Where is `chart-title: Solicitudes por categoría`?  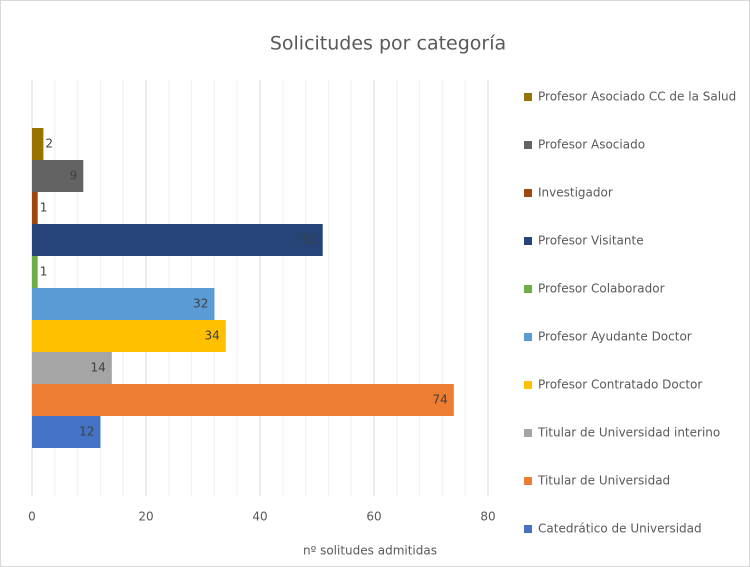
chart-title: Solicitudes por categoría is located at coordinates (388, 44).